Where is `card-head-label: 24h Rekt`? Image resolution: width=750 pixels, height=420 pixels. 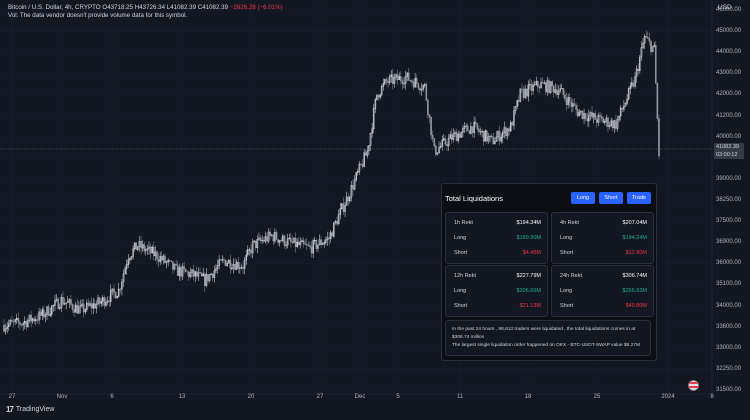
card-head-label: 24h Rekt is located at coordinates (571, 276).